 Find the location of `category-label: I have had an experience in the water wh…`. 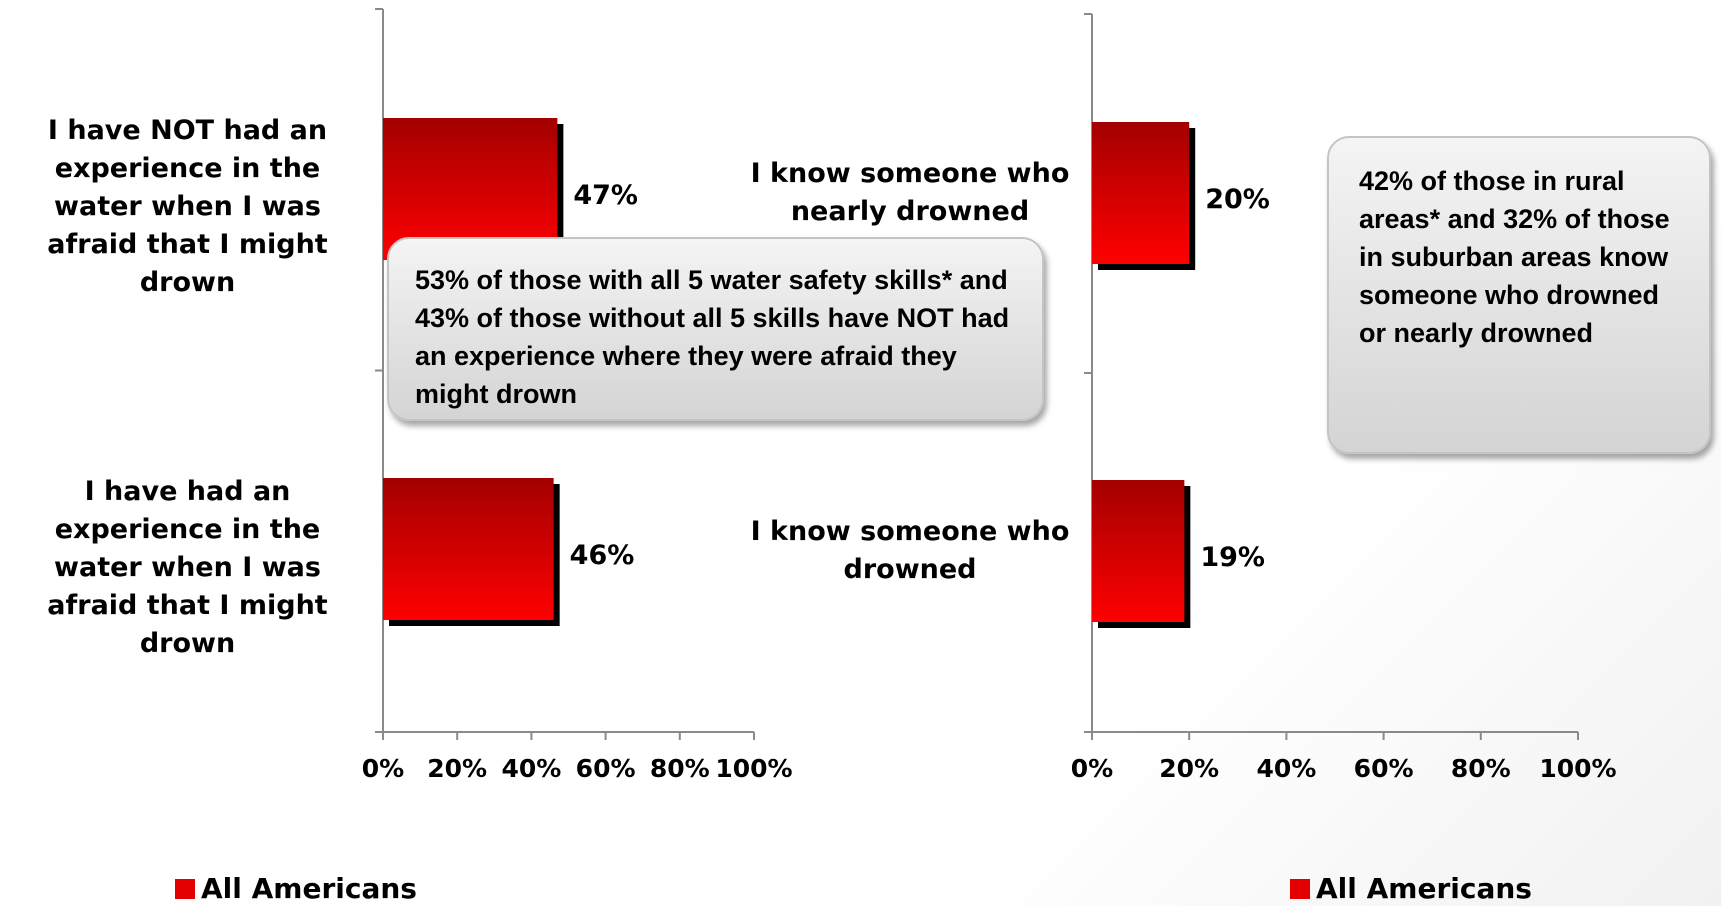

category-label: I have had an experience in the water wh… is located at coordinates (187, 567).